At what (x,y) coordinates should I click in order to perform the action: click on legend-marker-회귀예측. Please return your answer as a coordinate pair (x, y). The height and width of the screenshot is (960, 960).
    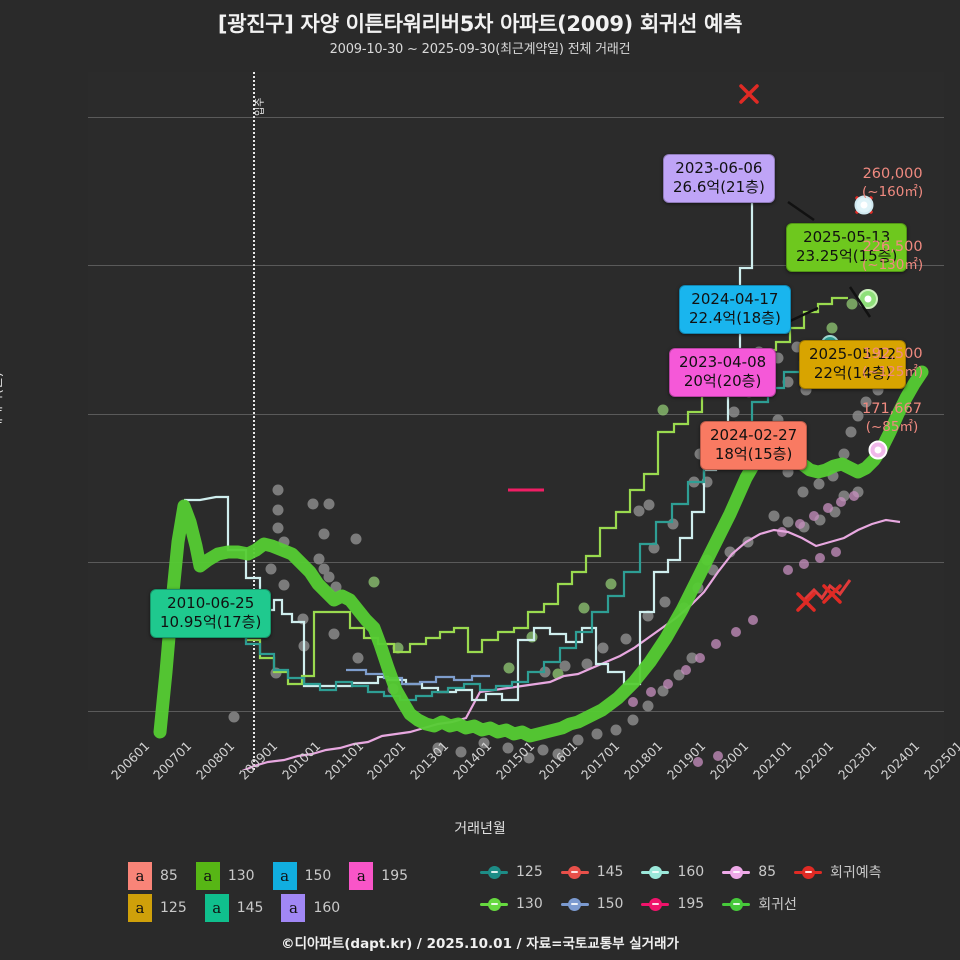
    Looking at the image, I should click on (808, 872).